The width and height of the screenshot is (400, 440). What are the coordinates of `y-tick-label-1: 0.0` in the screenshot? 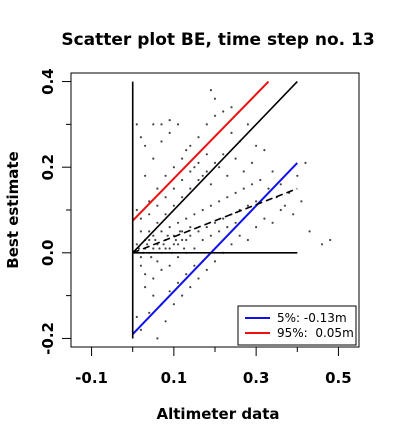 It's located at (48, 253).